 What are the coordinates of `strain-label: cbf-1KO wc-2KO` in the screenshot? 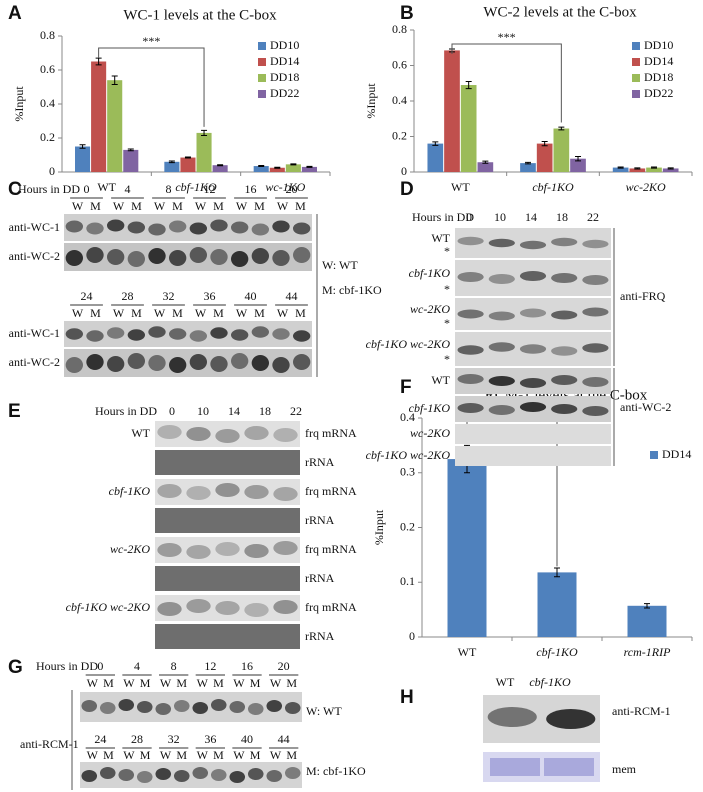 It's located at (408, 344).